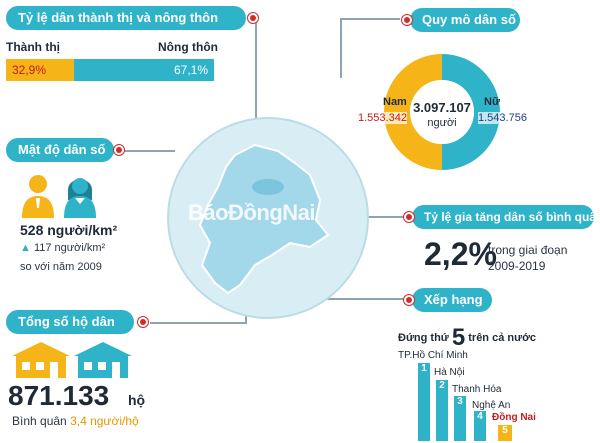 The height and width of the screenshot is (443, 600). I want to click on growth-title: Tỷ lệ gia tăng dân số bình quân, so click(506, 217).